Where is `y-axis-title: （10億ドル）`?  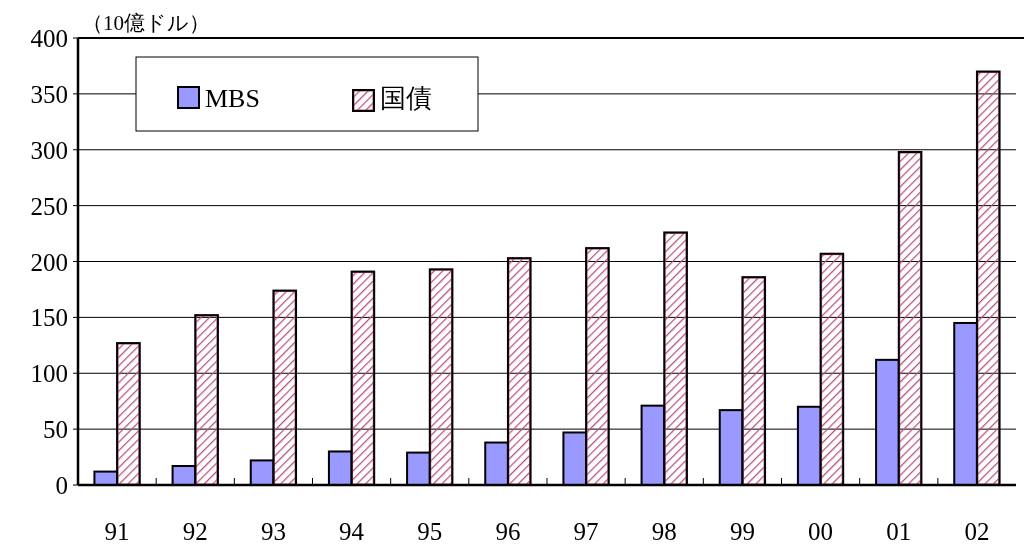
y-axis-title: （10億ドル） is located at coordinates (146, 23).